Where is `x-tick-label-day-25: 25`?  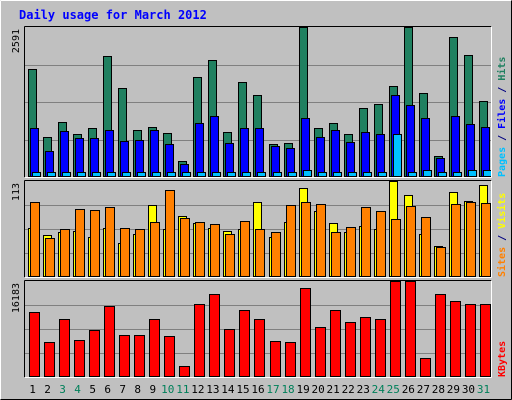
x-tick-label-day-25: 25 is located at coordinates (393, 389).